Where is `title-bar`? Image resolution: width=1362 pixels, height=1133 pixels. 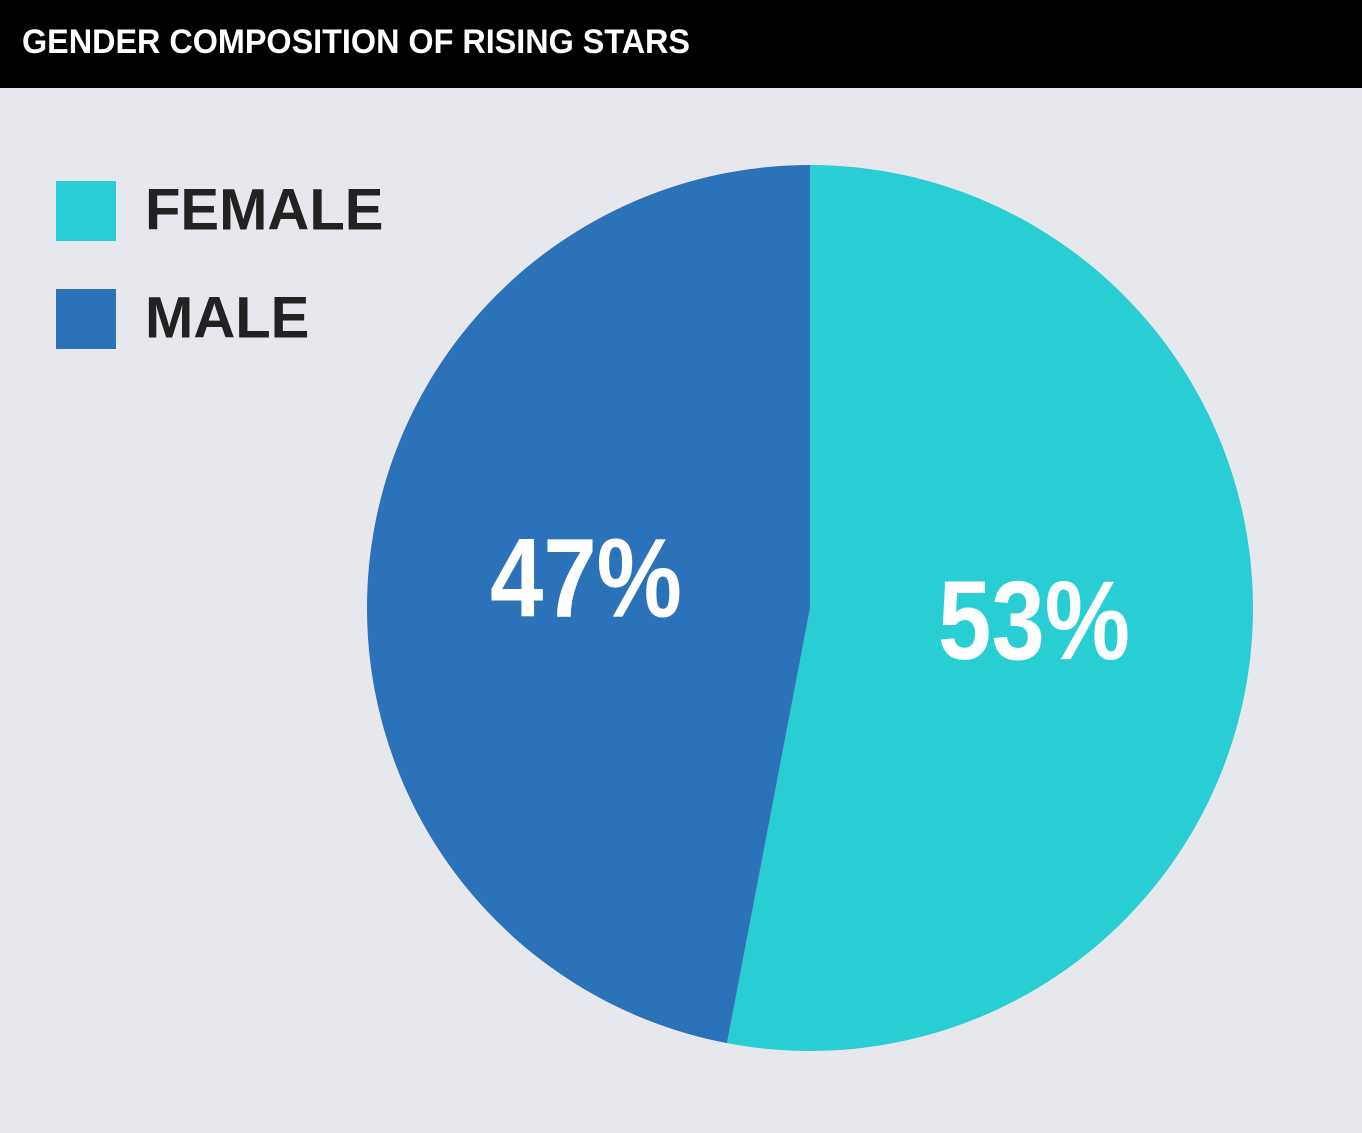
title-bar is located at coordinates (681, 44).